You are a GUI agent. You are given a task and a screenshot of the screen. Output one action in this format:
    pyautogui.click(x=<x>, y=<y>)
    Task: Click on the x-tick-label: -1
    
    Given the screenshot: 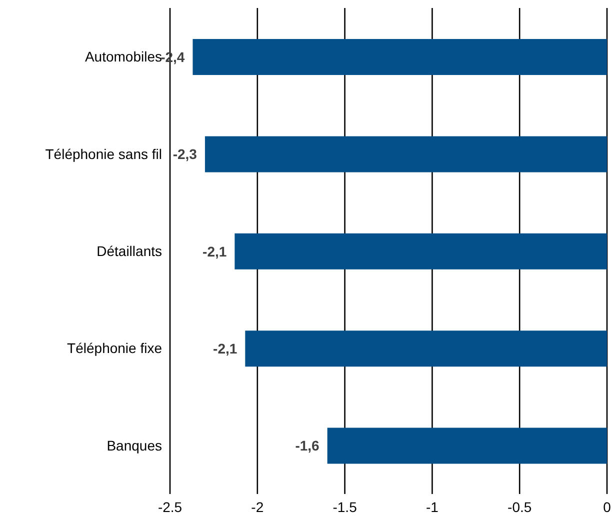 What is the action you would take?
    pyautogui.click(x=432, y=506)
    